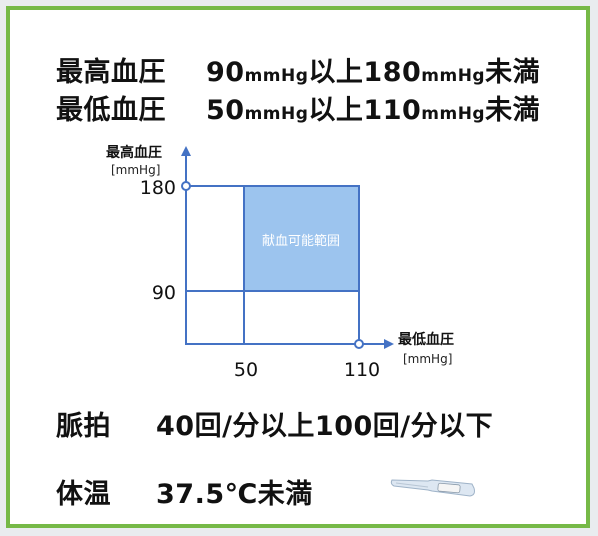 The width and height of the screenshot is (598, 536). What do you see at coordinates (111, 110) in the screenshot?
I see `diastolic-label: 最低血圧` at bounding box center [111, 110].